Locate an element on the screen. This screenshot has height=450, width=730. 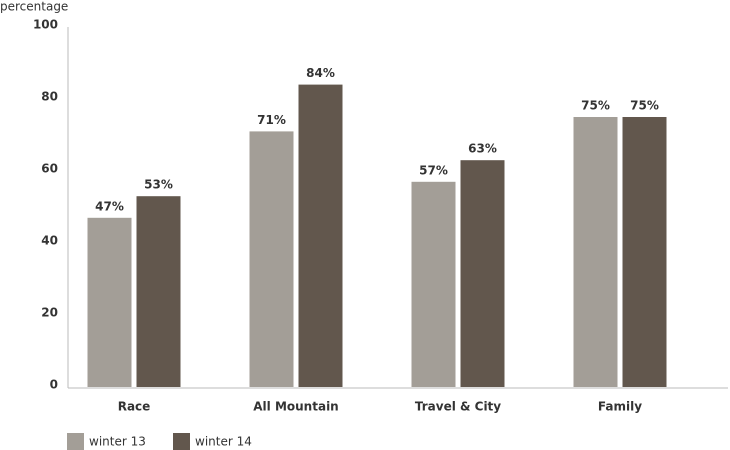
legend-label: winter 13 is located at coordinates (117, 442).